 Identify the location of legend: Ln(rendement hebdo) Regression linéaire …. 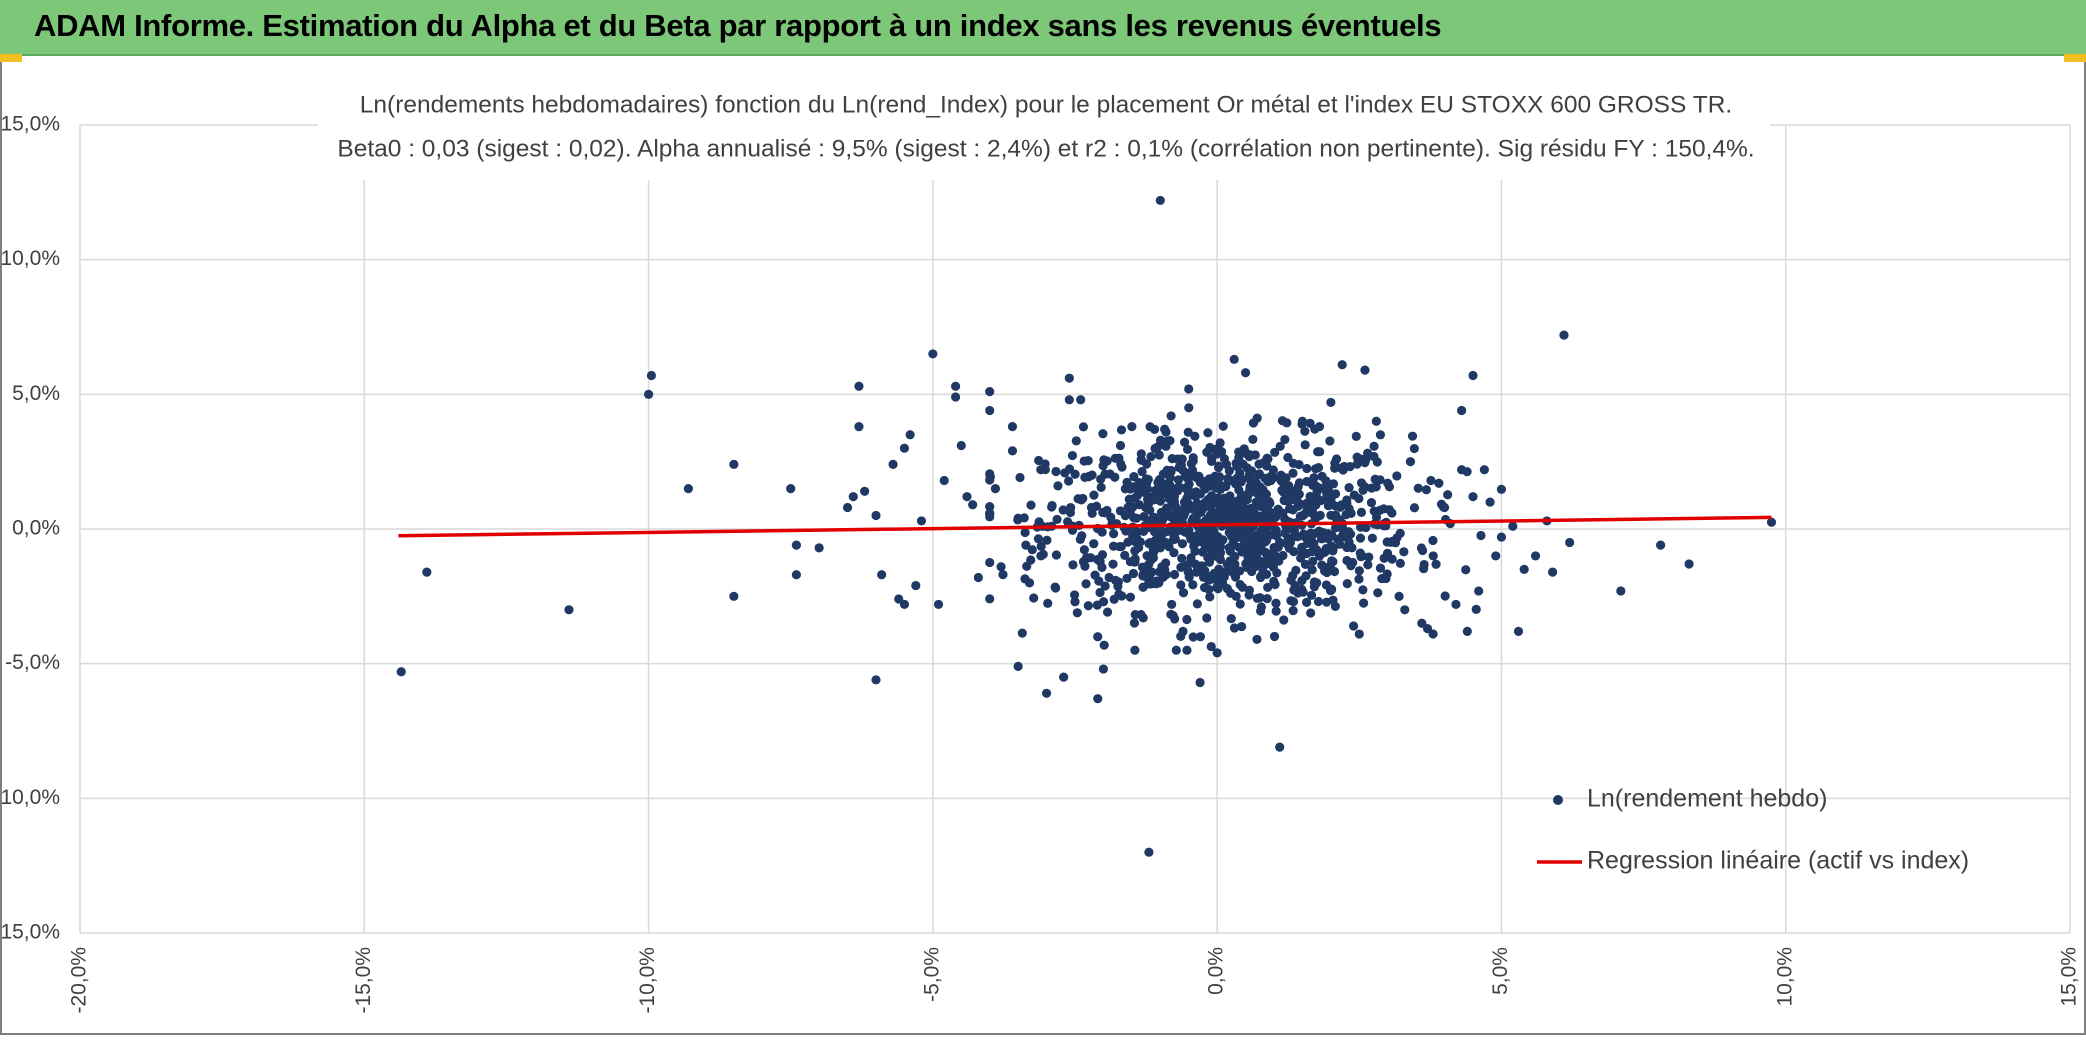
(1753, 830).